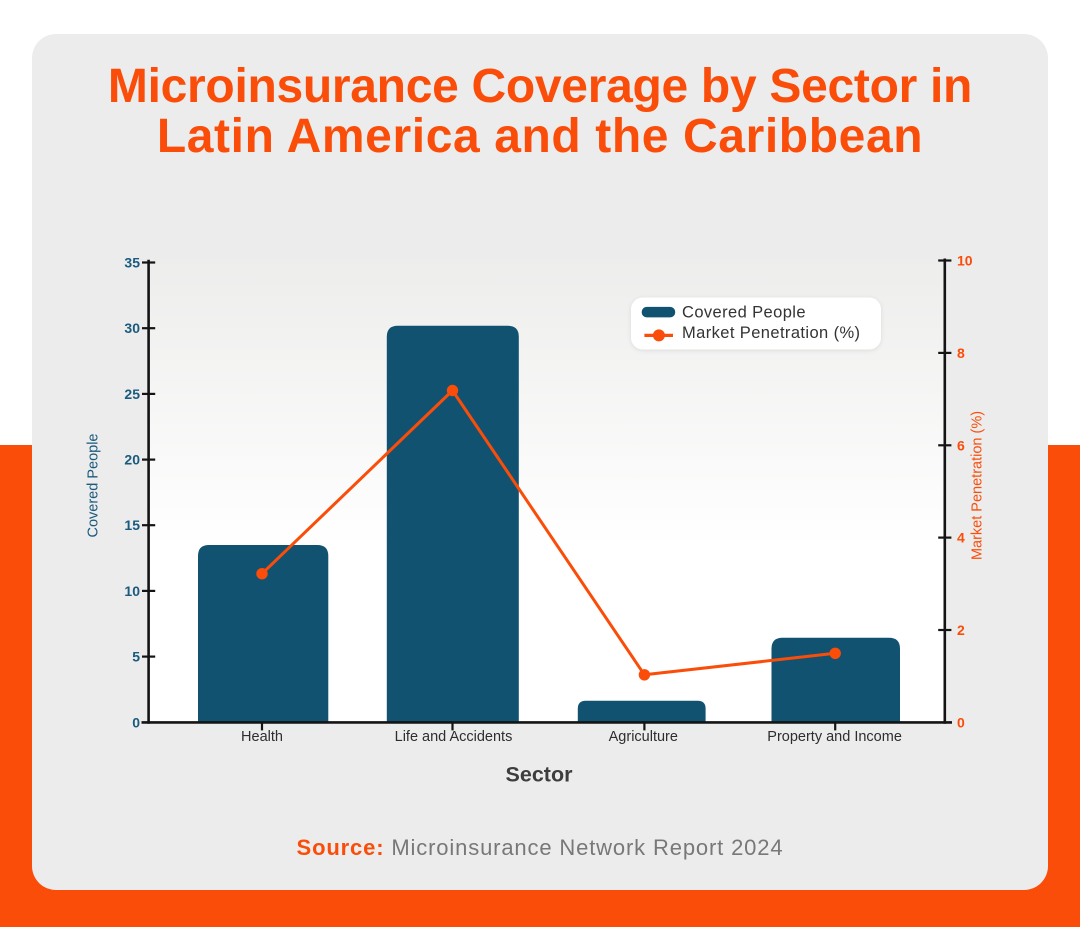  Describe the element at coordinates (262, 737) in the screenshot. I see `svg-text: Health` at that location.